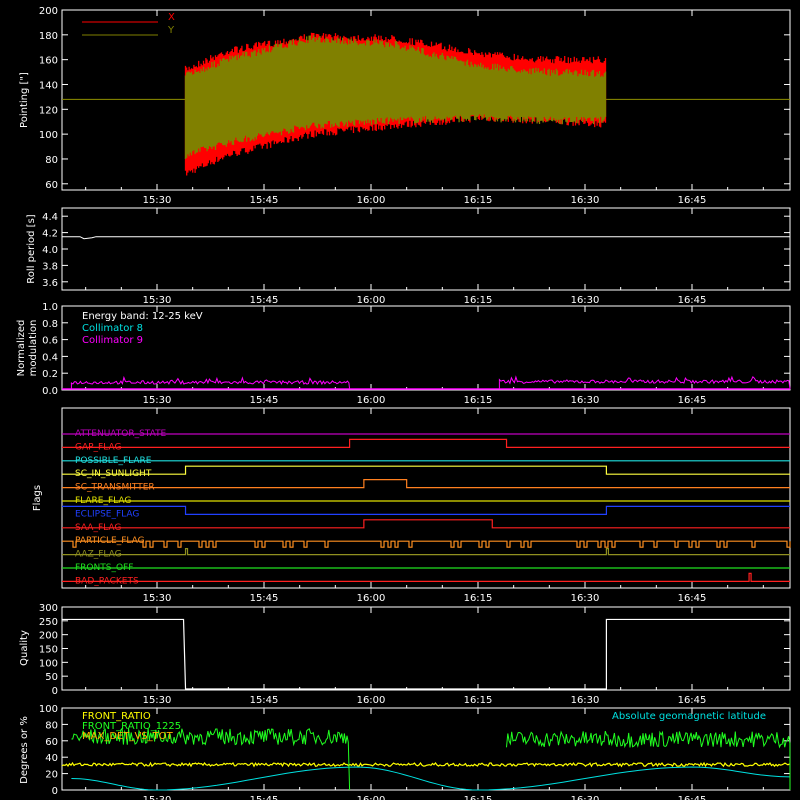 This screenshot has width=800, height=800. Describe the element at coordinates (48, 663) in the screenshot. I see `quality-y-tick-label: 100` at that location.